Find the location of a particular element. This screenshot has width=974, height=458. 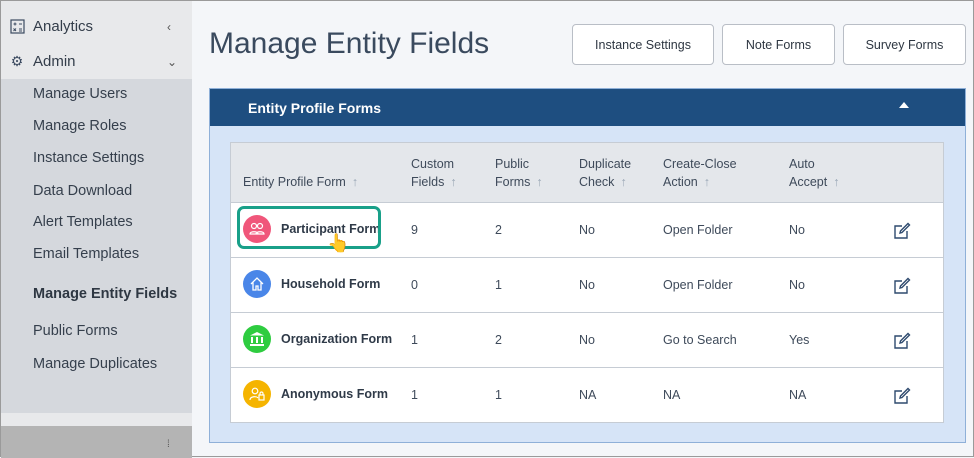

users-icon is located at coordinates (257, 229).